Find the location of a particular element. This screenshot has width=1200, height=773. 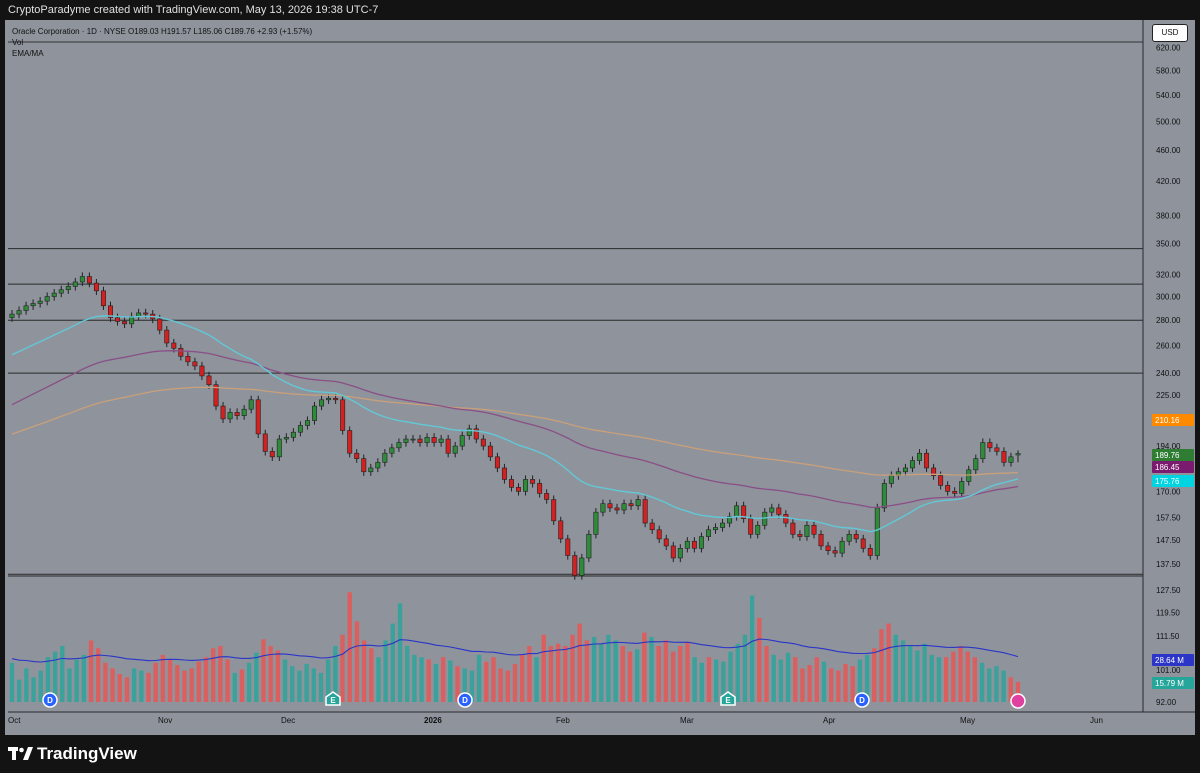

ma-orange-line is located at coordinates (515, 431).